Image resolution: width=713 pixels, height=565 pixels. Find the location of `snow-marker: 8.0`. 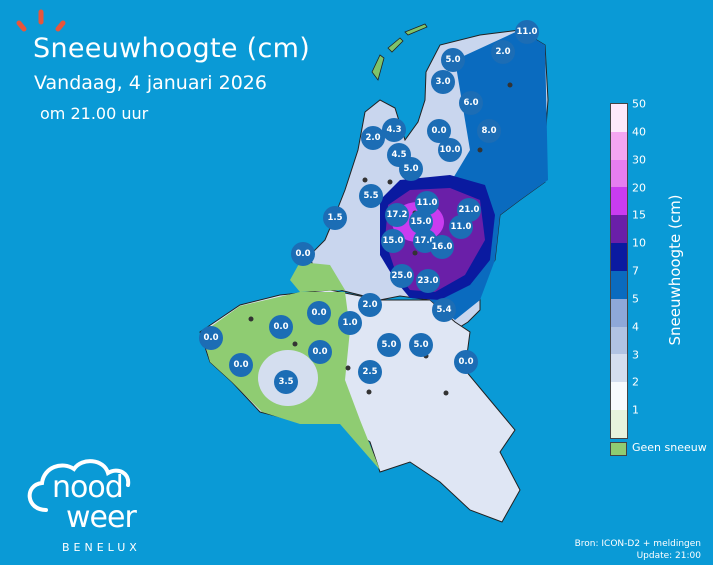

snow-marker: 8.0 is located at coordinates (489, 131).